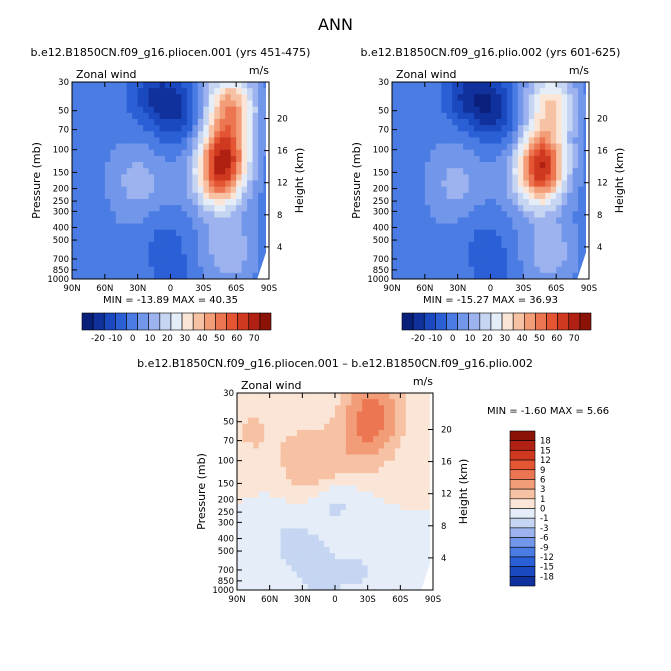 This screenshot has height=671, width=671. I want to click on colorbar-label: 30, so click(504, 339).